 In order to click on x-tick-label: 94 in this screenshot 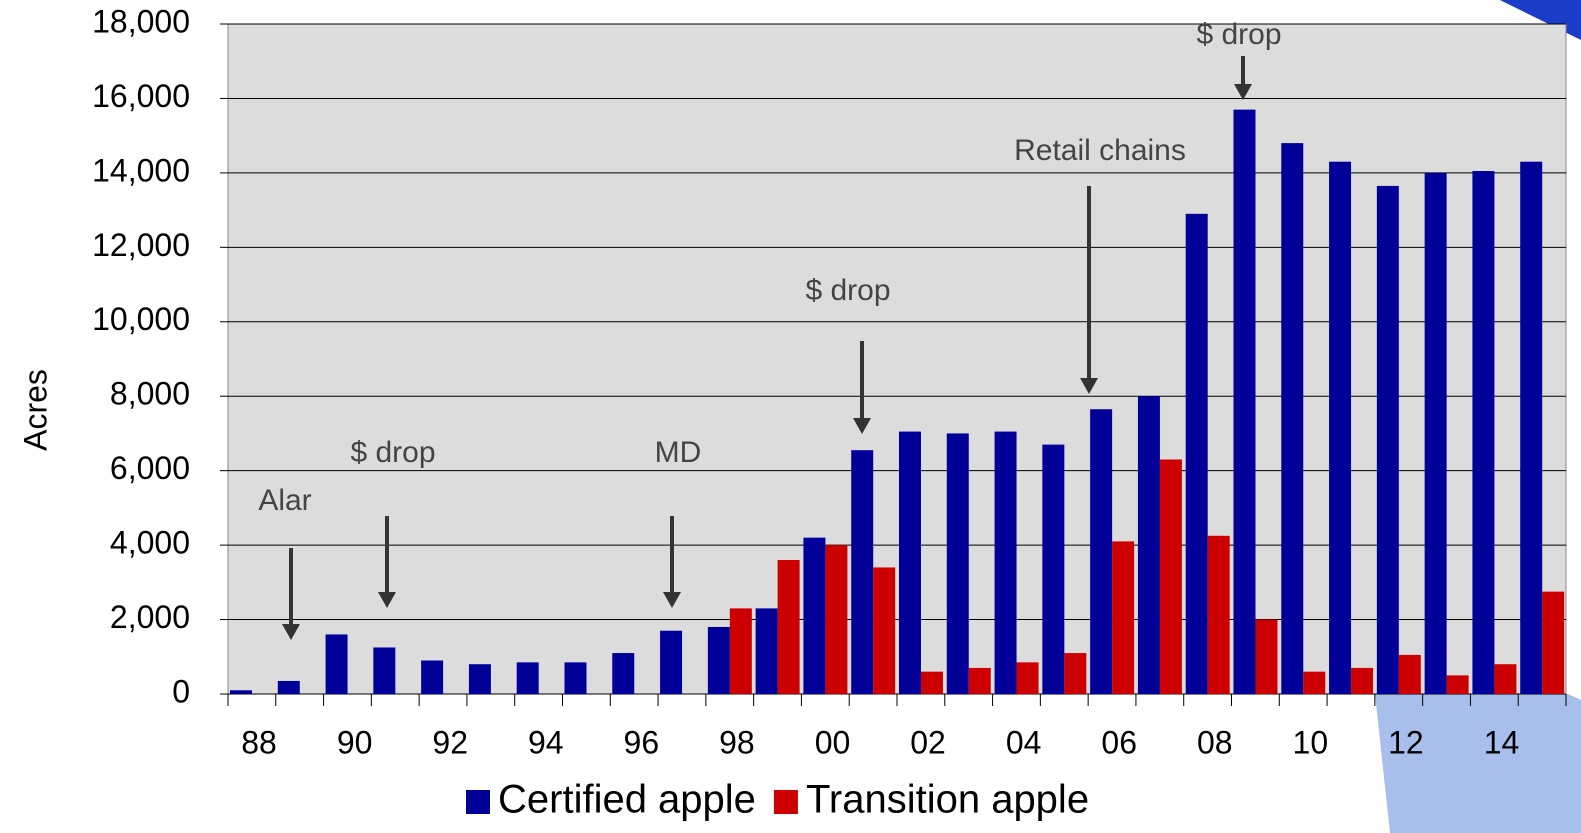, I will do `click(546, 742)`.